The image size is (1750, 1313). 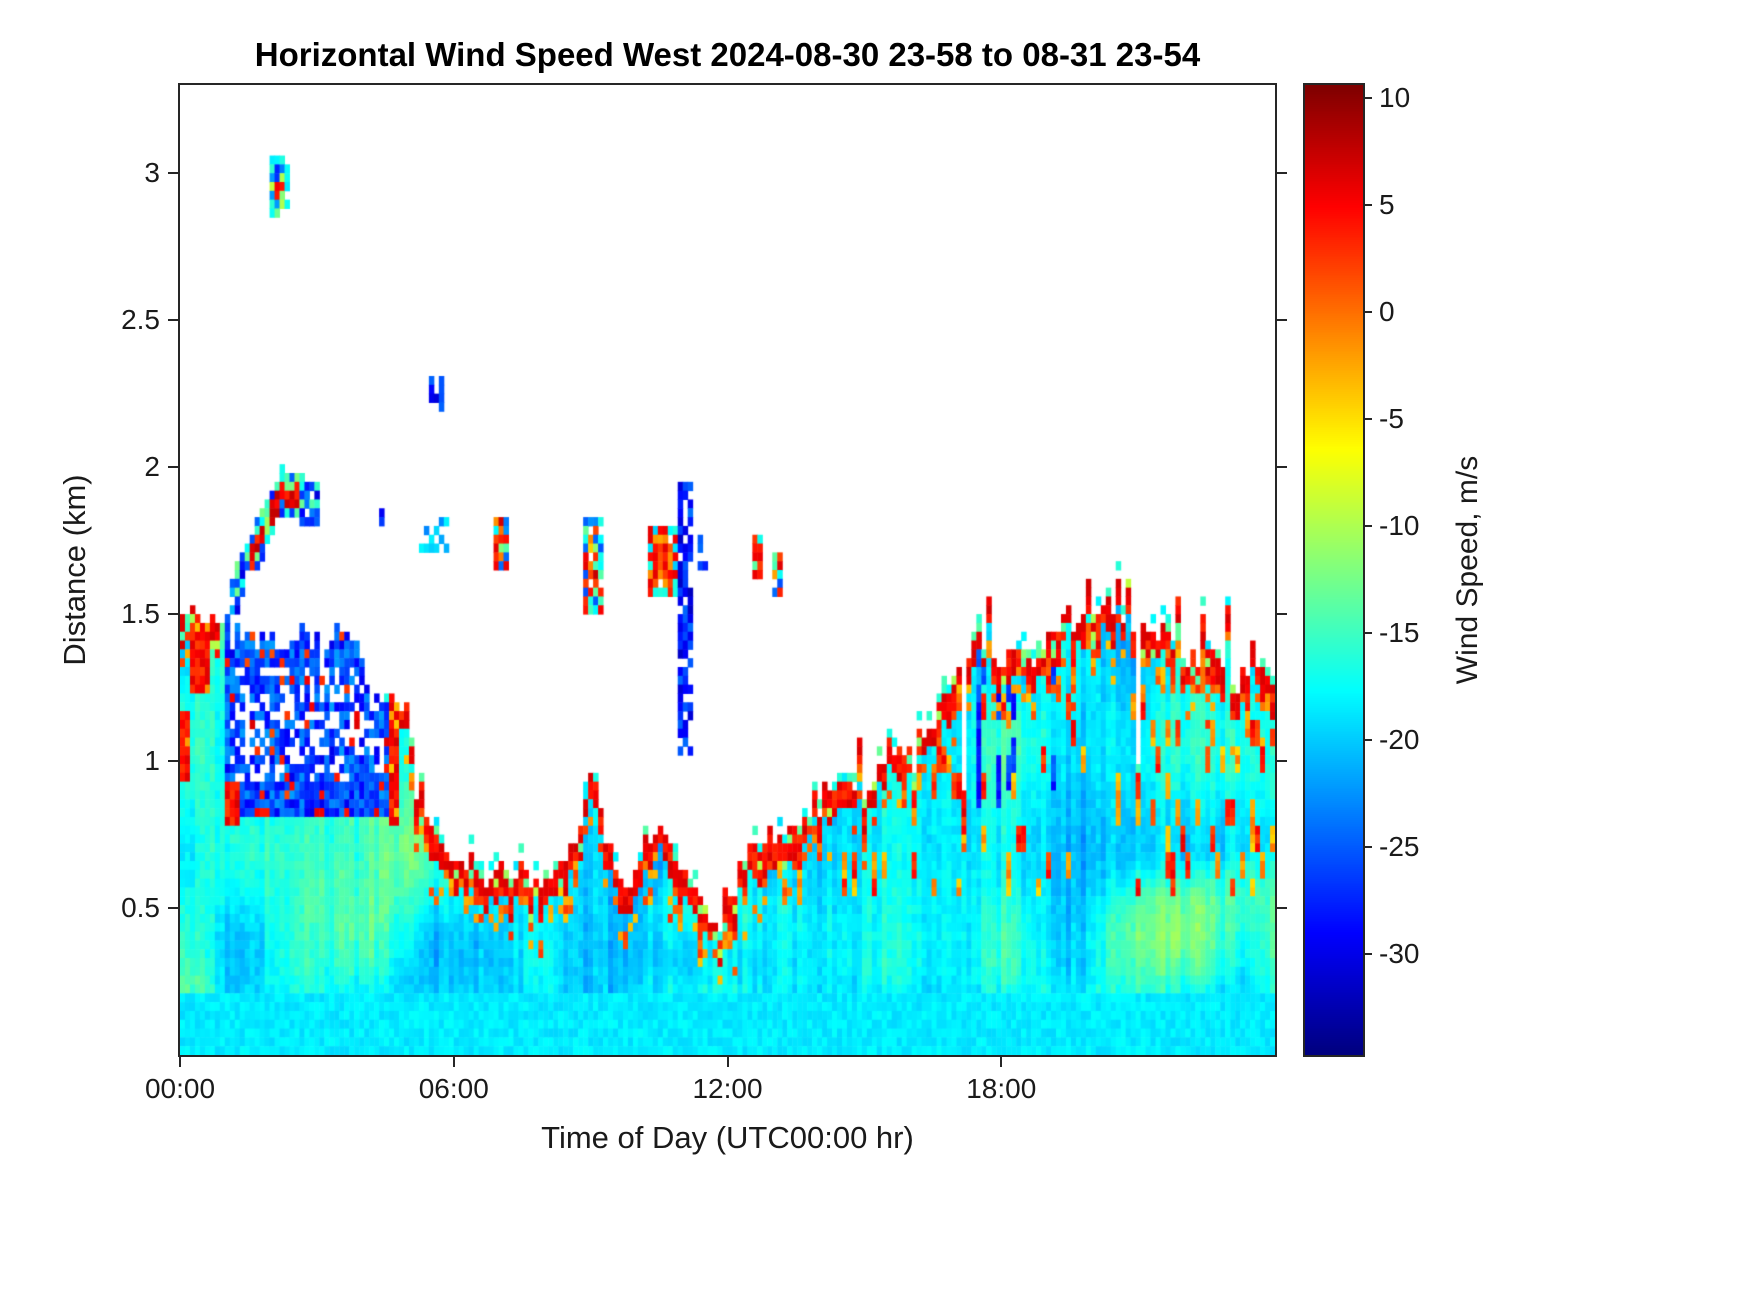 I want to click on colorbar-tick-label: -30, so click(x=1399, y=954).